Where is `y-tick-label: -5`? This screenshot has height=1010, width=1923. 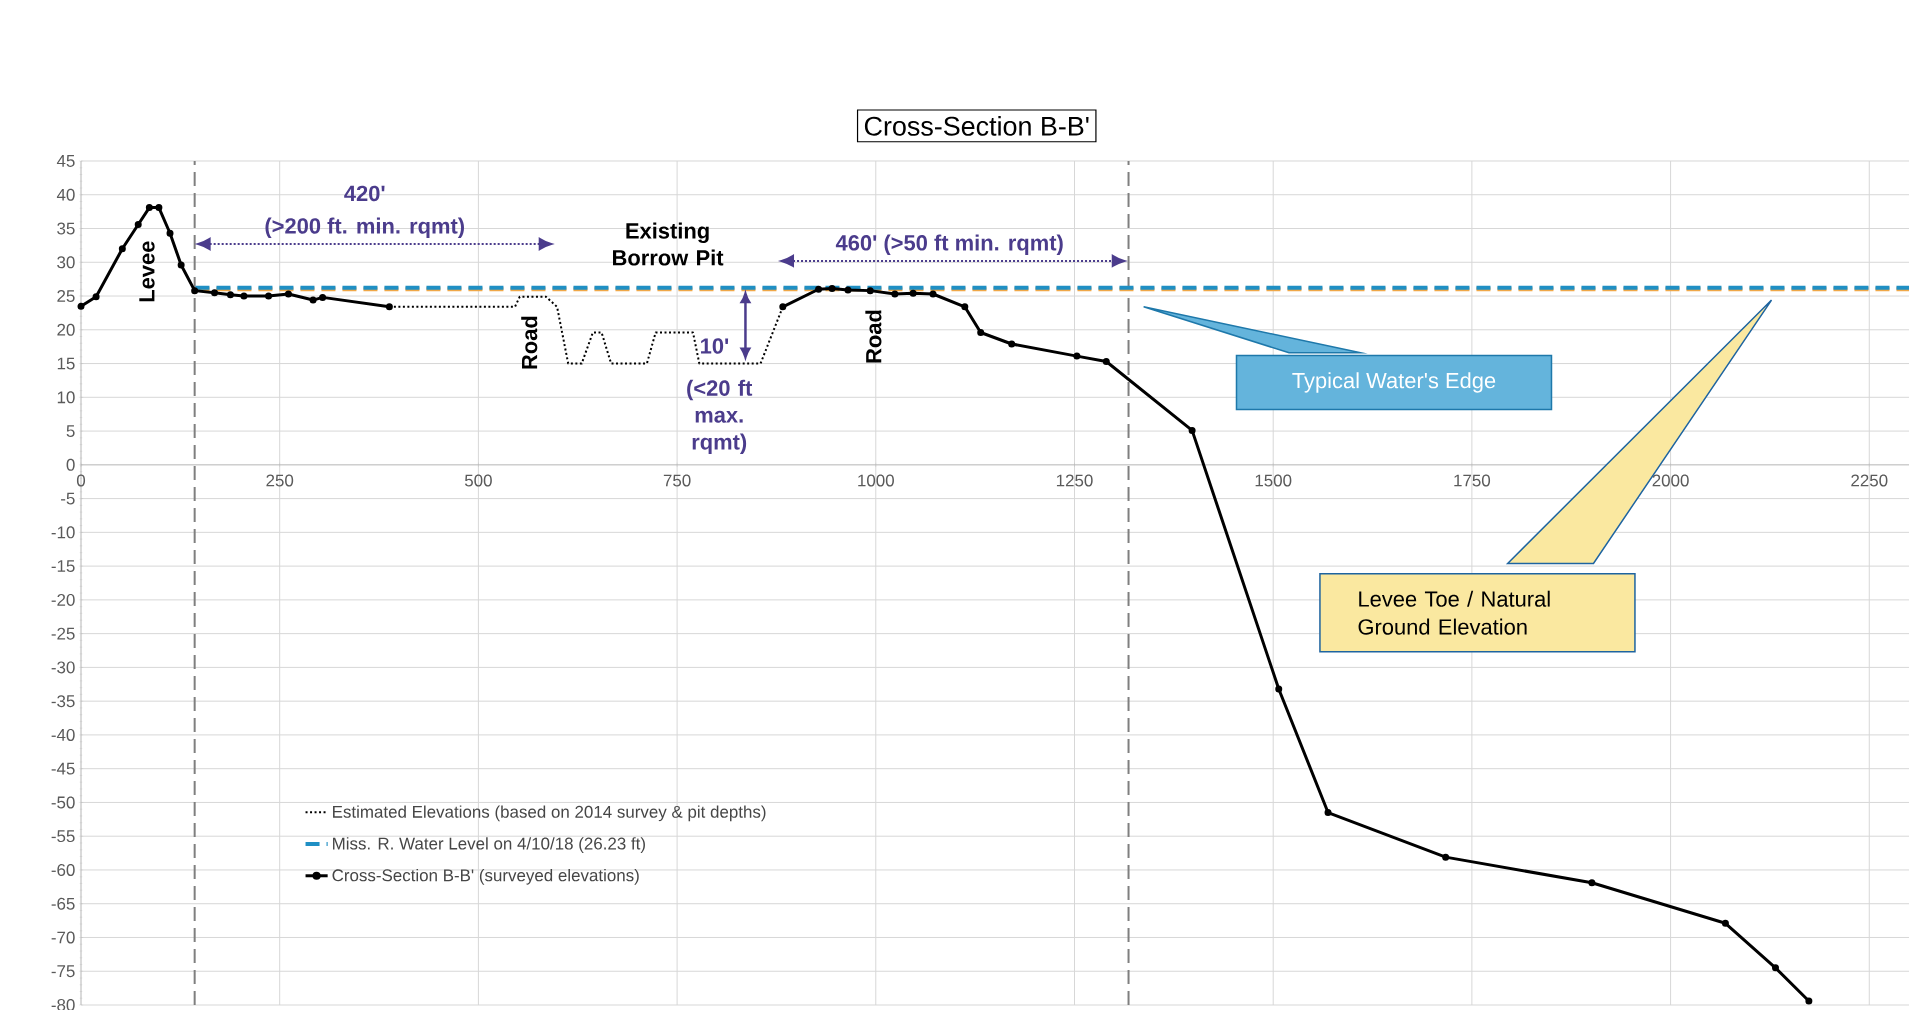 y-tick-label: -5 is located at coordinates (68, 498).